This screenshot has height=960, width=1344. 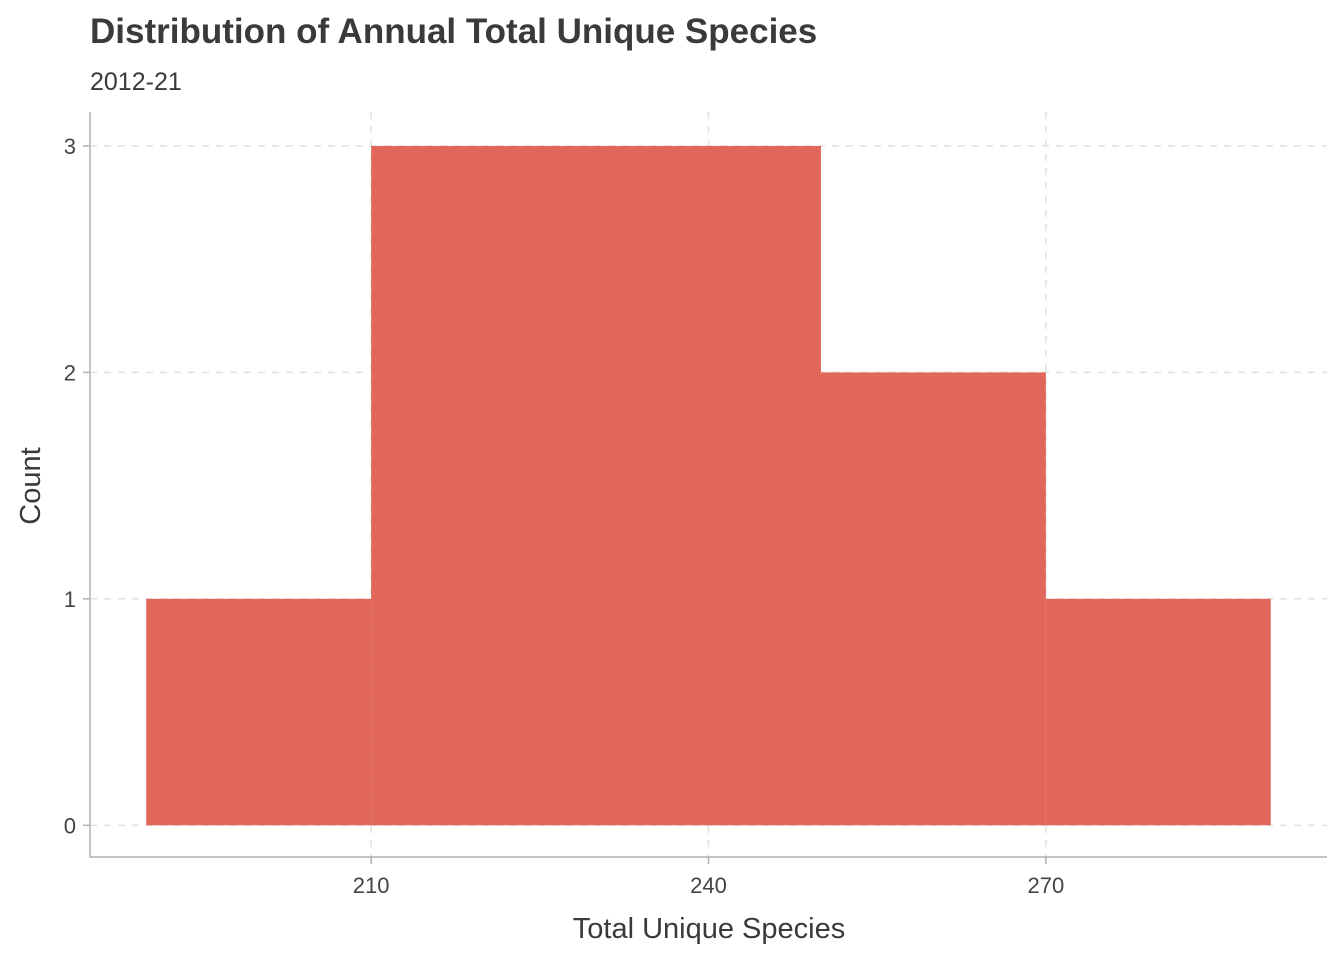 I want to click on x-tick-label: 240, so click(x=708, y=885).